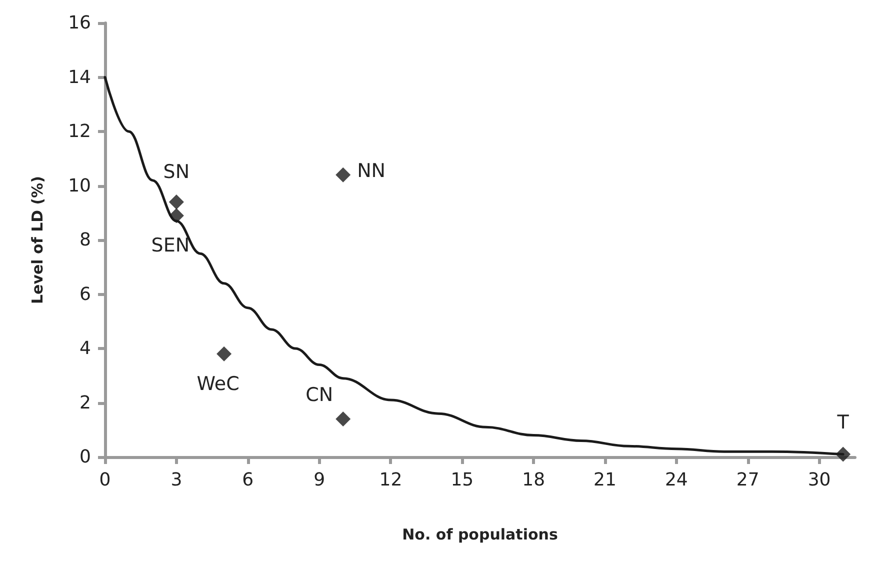 This screenshot has height=581, width=869. Describe the element at coordinates (462, 480) in the screenshot. I see `x-tick-label: 15` at that location.